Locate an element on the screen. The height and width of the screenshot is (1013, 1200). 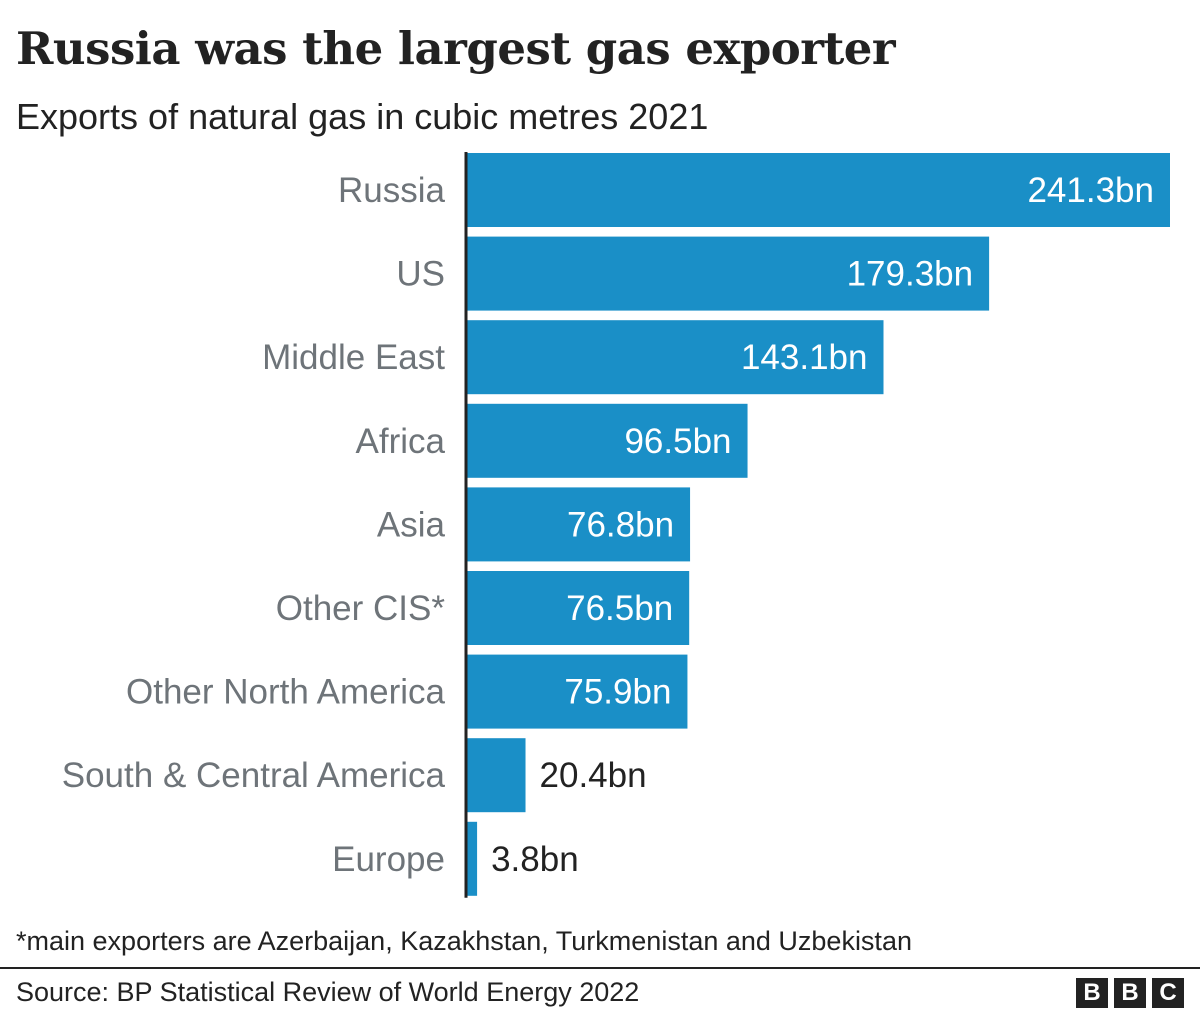
category-label: Africa is located at coordinates (401, 441).